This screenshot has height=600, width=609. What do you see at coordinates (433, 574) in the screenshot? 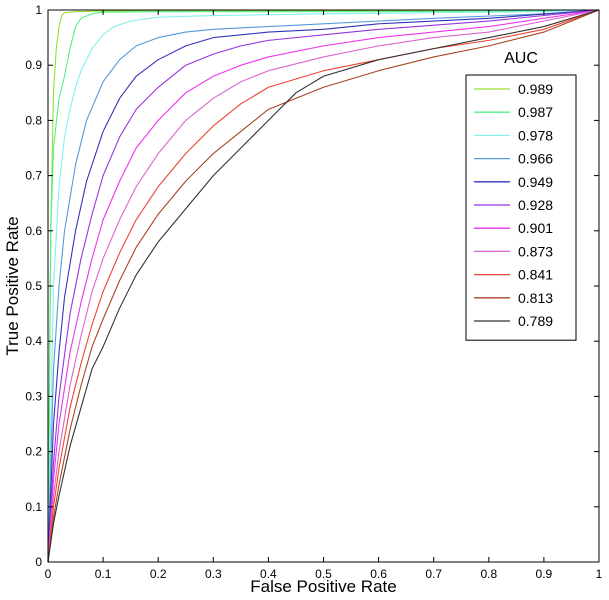
I see `x-tick-label: 0.7` at bounding box center [433, 574].